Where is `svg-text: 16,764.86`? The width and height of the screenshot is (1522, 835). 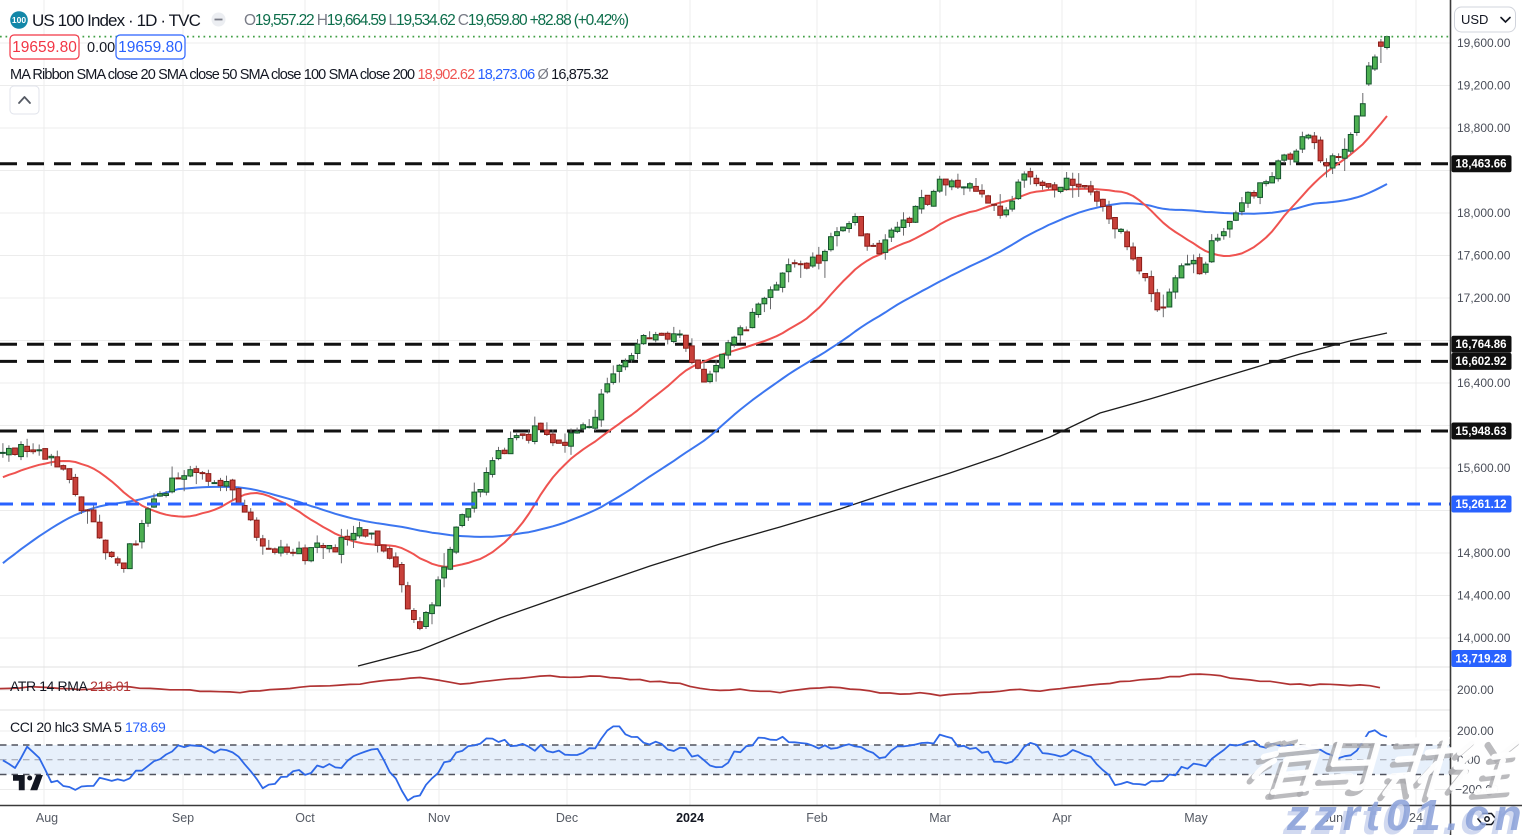 svg-text: 16,764.86 is located at coordinates (1480, 345).